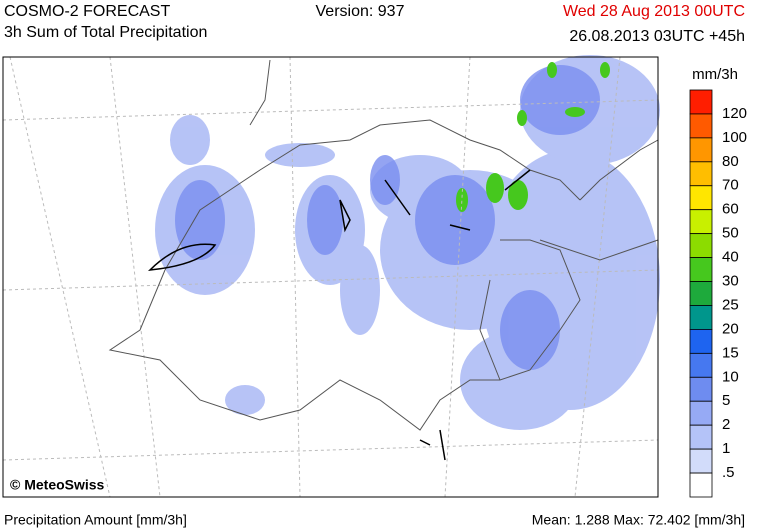  I want to click on colorbar-label: 50, so click(730, 233).